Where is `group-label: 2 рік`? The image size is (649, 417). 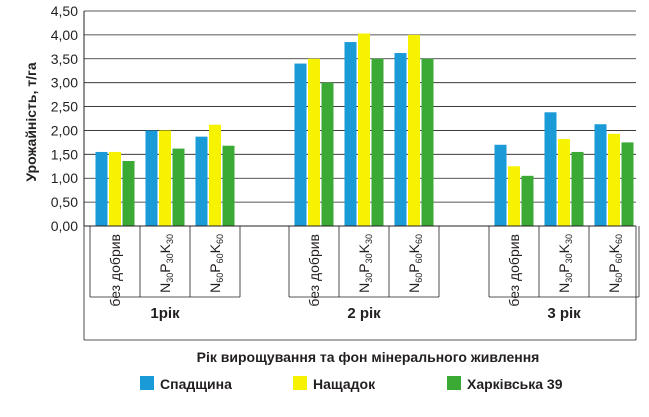
group-label: 2 рік is located at coordinates (364, 313).